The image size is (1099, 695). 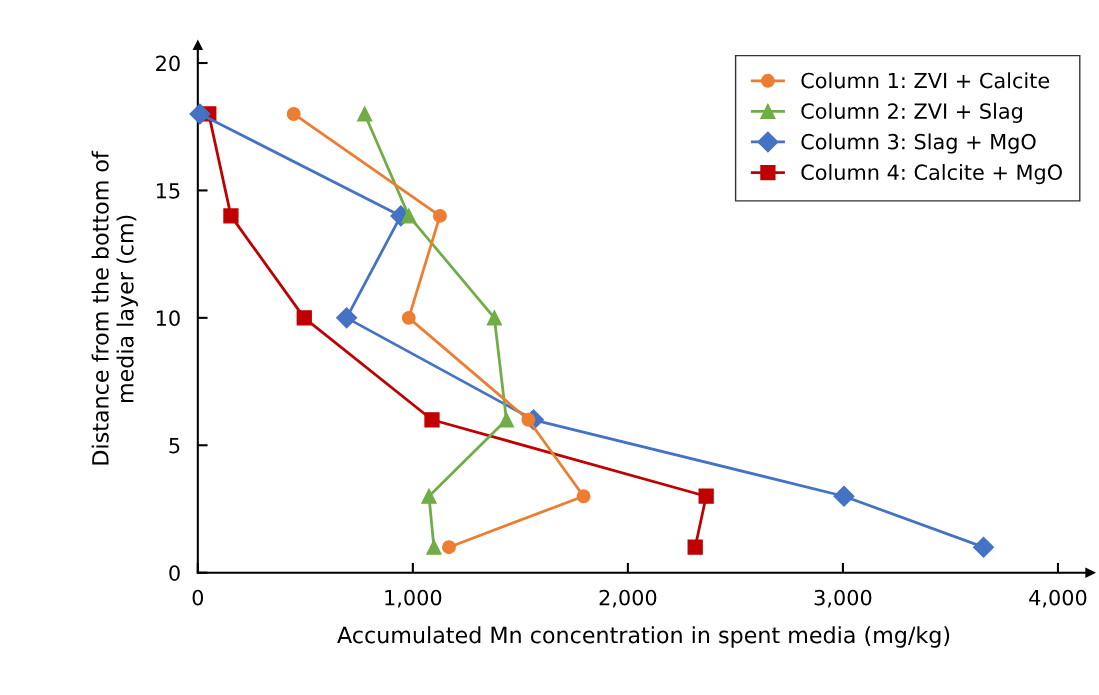 What do you see at coordinates (925, 80) in the screenshot?
I see `legend-label: Column 1: ZVI + Calcite` at bounding box center [925, 80].